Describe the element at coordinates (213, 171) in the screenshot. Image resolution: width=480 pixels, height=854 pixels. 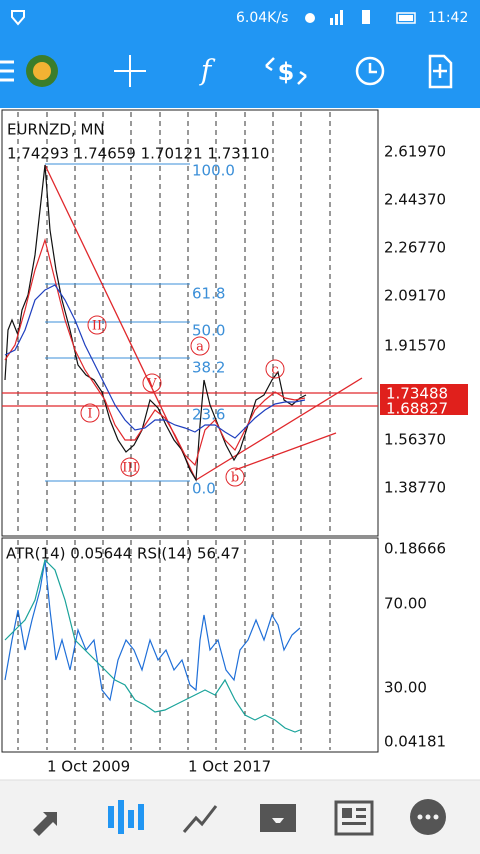
I see `fib-label: 100.0` at that location.